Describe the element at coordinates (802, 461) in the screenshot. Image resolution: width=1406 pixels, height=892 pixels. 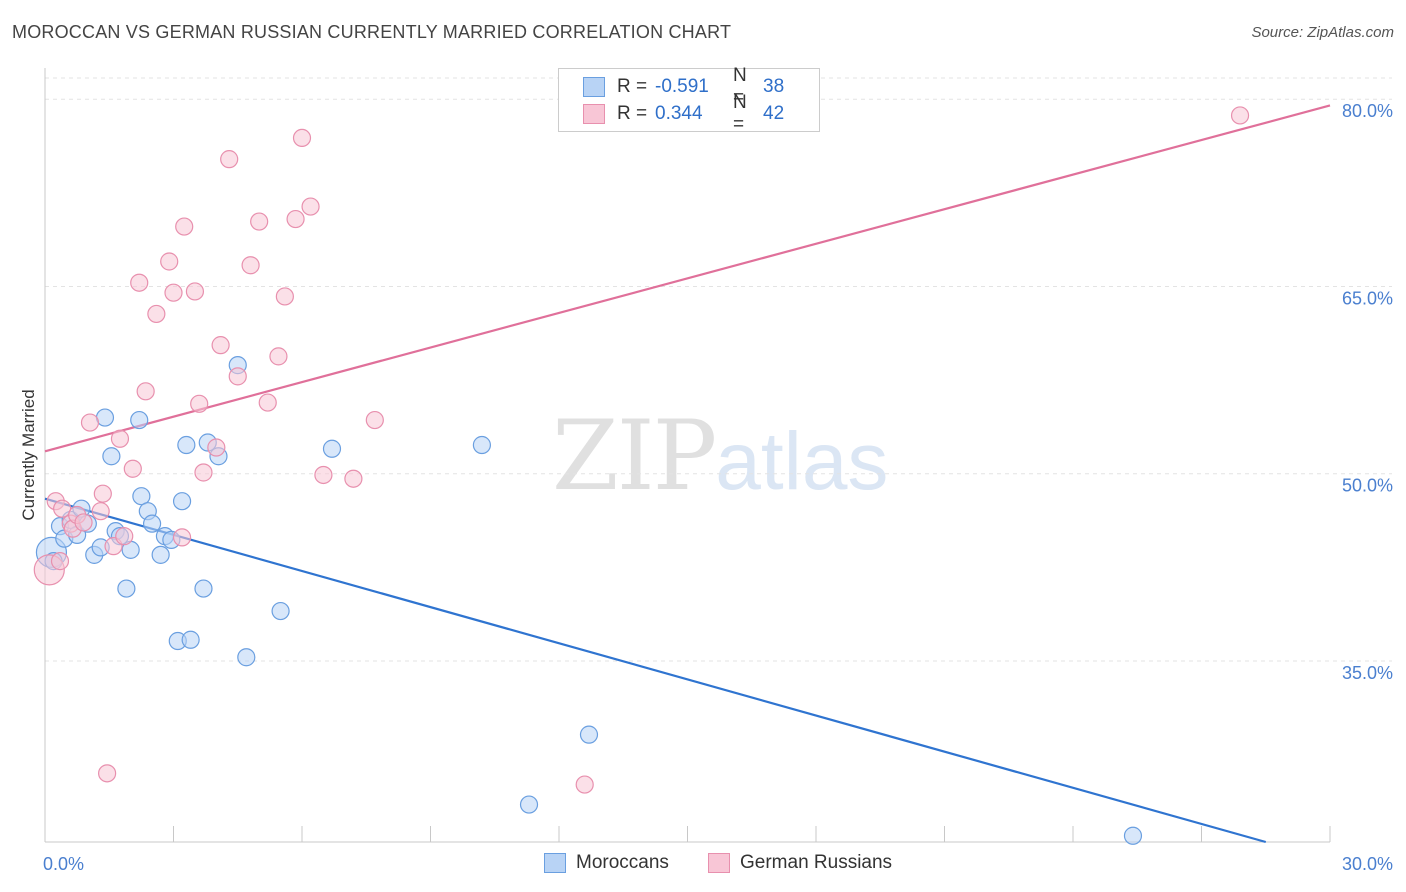
I see `watermark-atlas: atlas` at that location.